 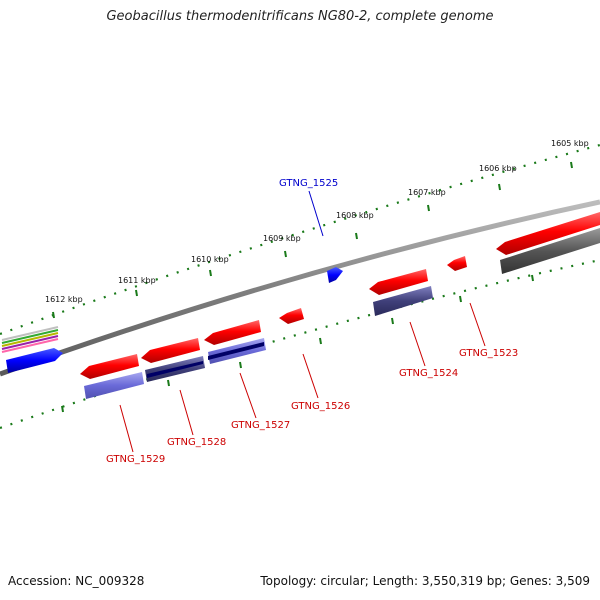 I want to click on feature-stack-left, so click(x=30, y=339).